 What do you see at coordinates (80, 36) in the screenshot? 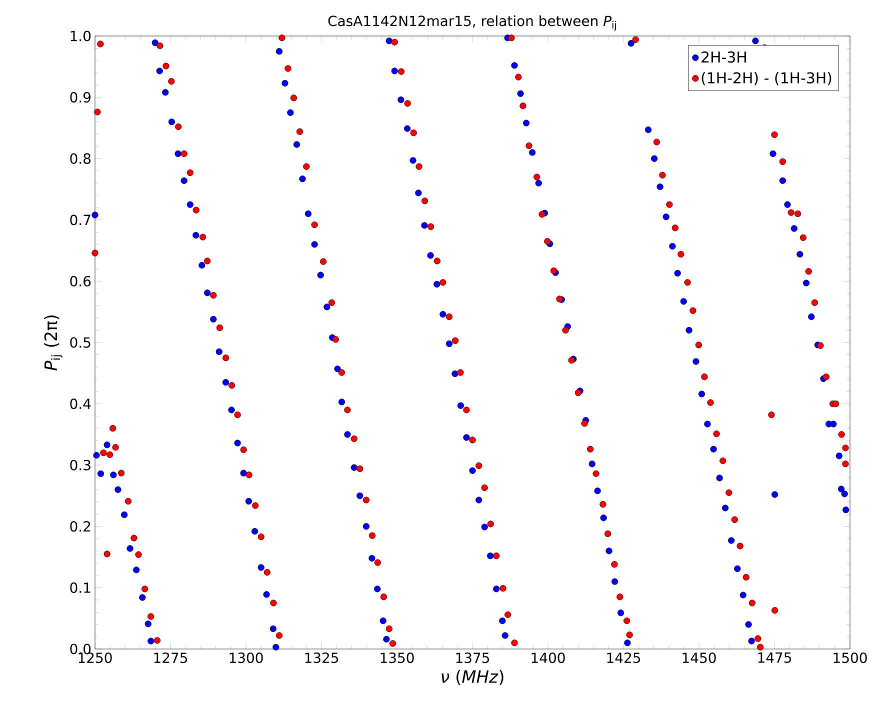
I see `y-tick-label: 1.0` at bounding box center [80, 36].